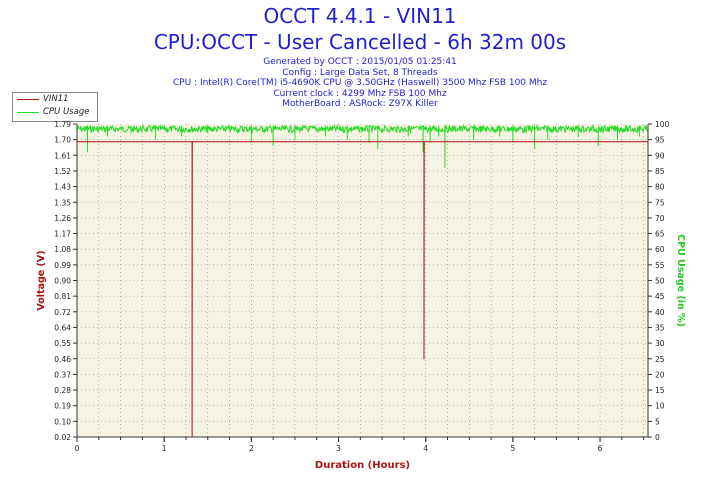 This screenshot has width=720, height=480. I want to click on y-right-tick-label: 50, so click(660, 281).